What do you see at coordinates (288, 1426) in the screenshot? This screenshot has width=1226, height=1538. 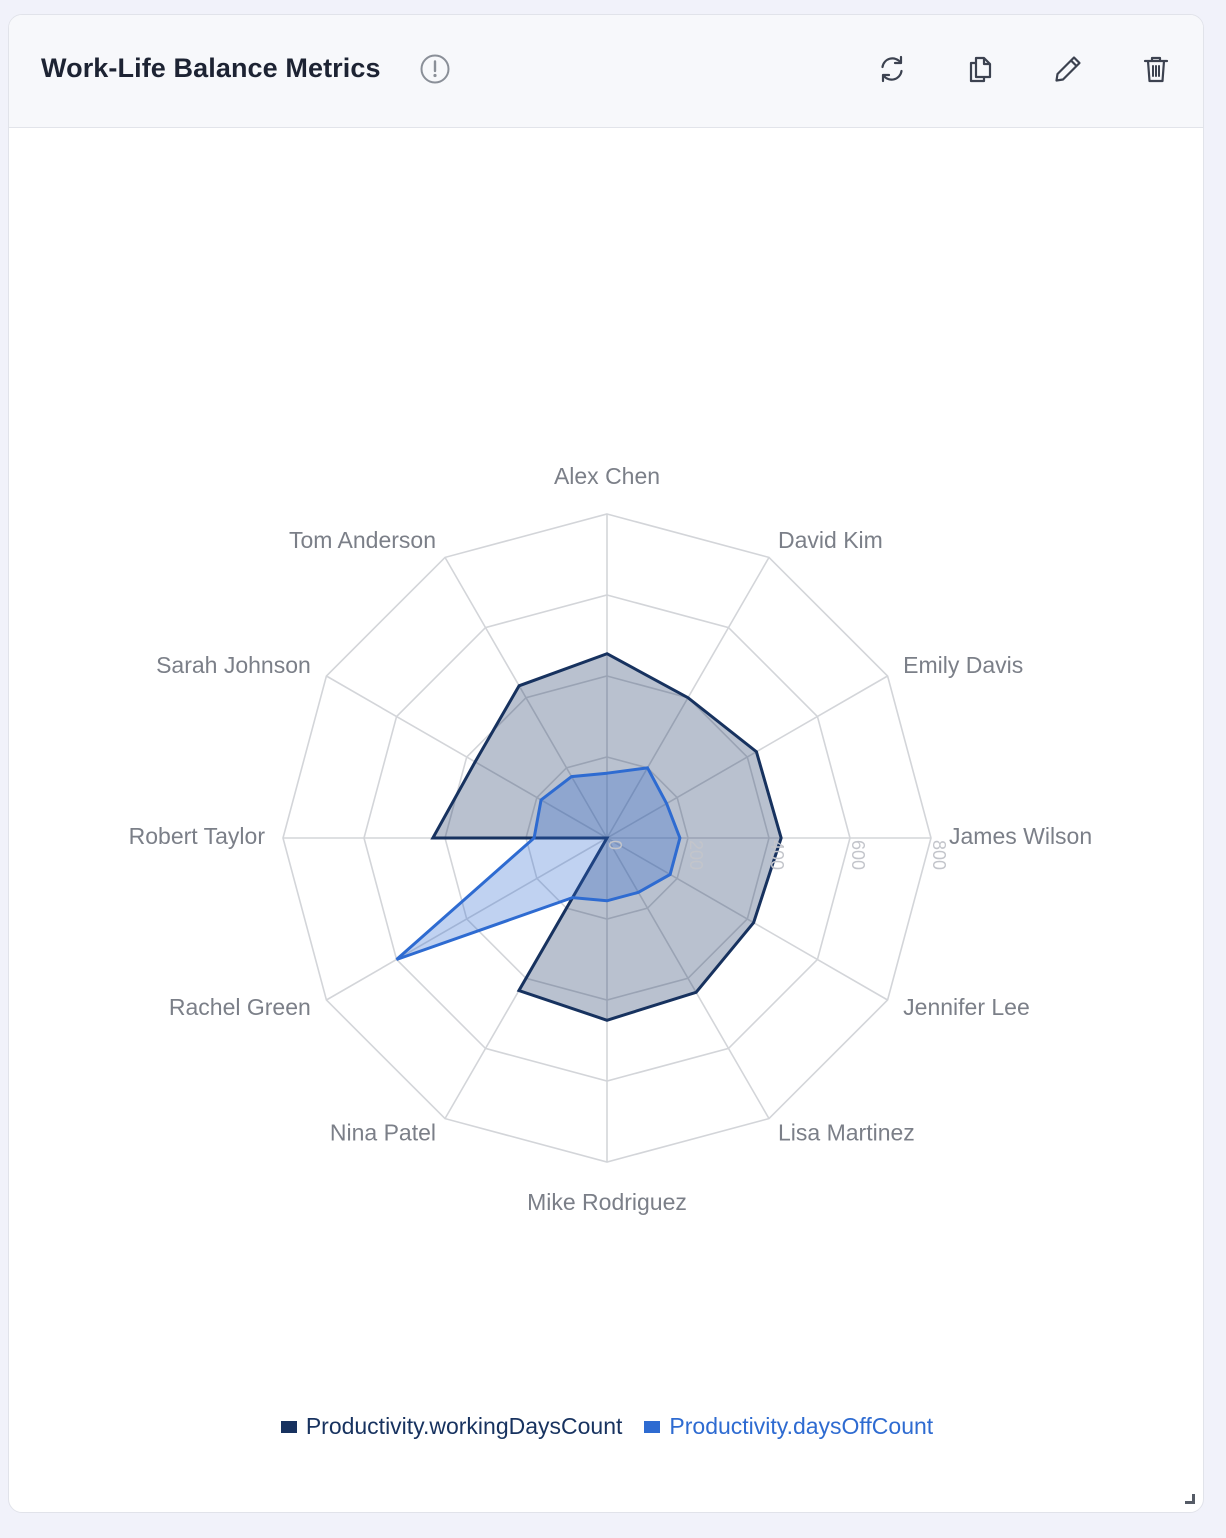 I see `legend-swatch-working-days` at bounding box center [288, 1426].